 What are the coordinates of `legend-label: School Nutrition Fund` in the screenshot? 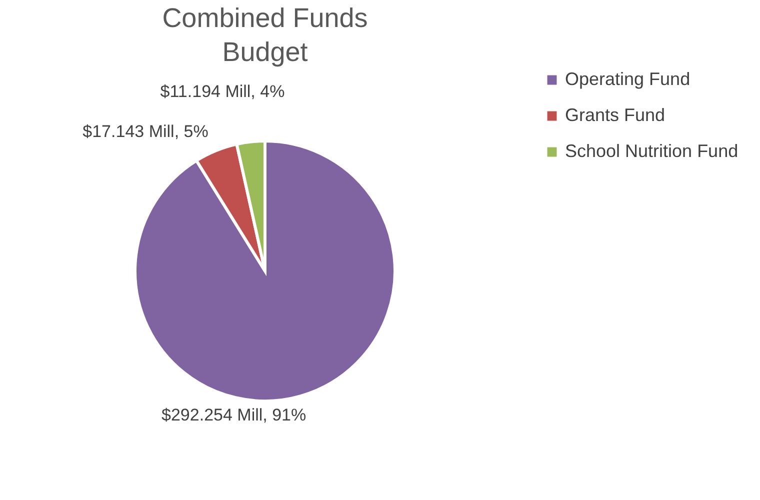 It's located at (651, 151).